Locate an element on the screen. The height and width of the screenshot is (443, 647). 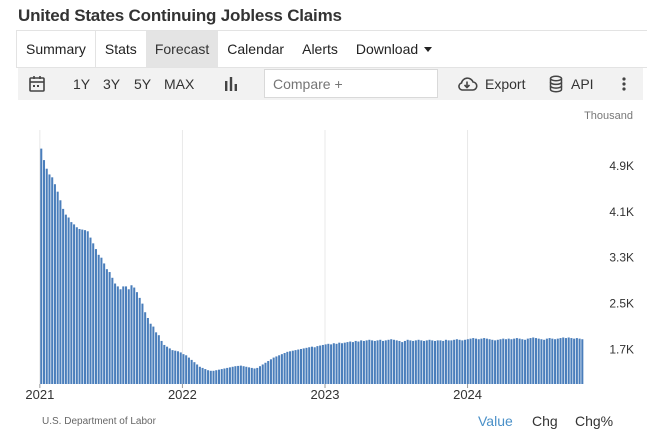
range-max: MAX is located at coordinates (179, 84).